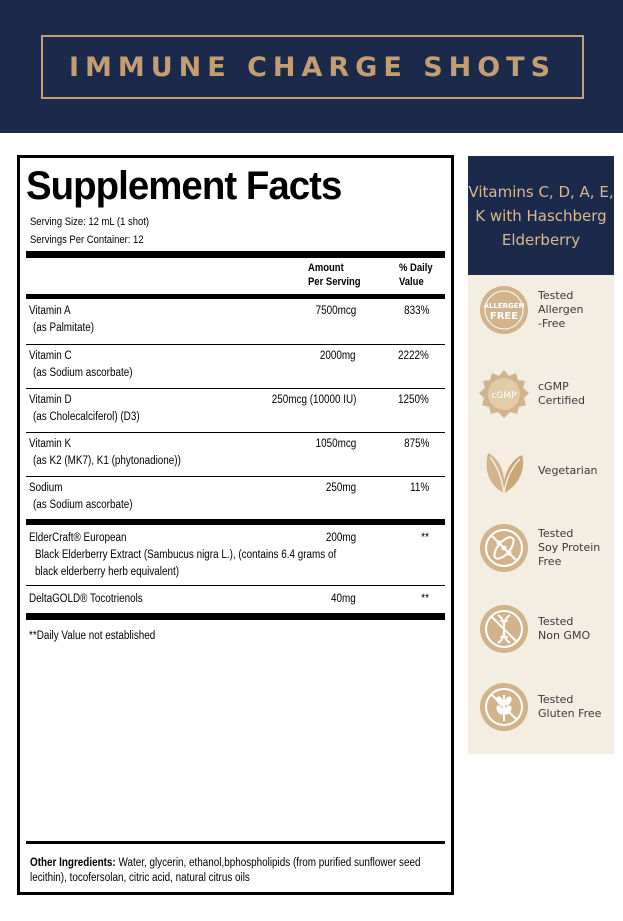 This screenshot has height=921, width=623. I want to click on cgmp-icon: cGMP, so click(504, 394).